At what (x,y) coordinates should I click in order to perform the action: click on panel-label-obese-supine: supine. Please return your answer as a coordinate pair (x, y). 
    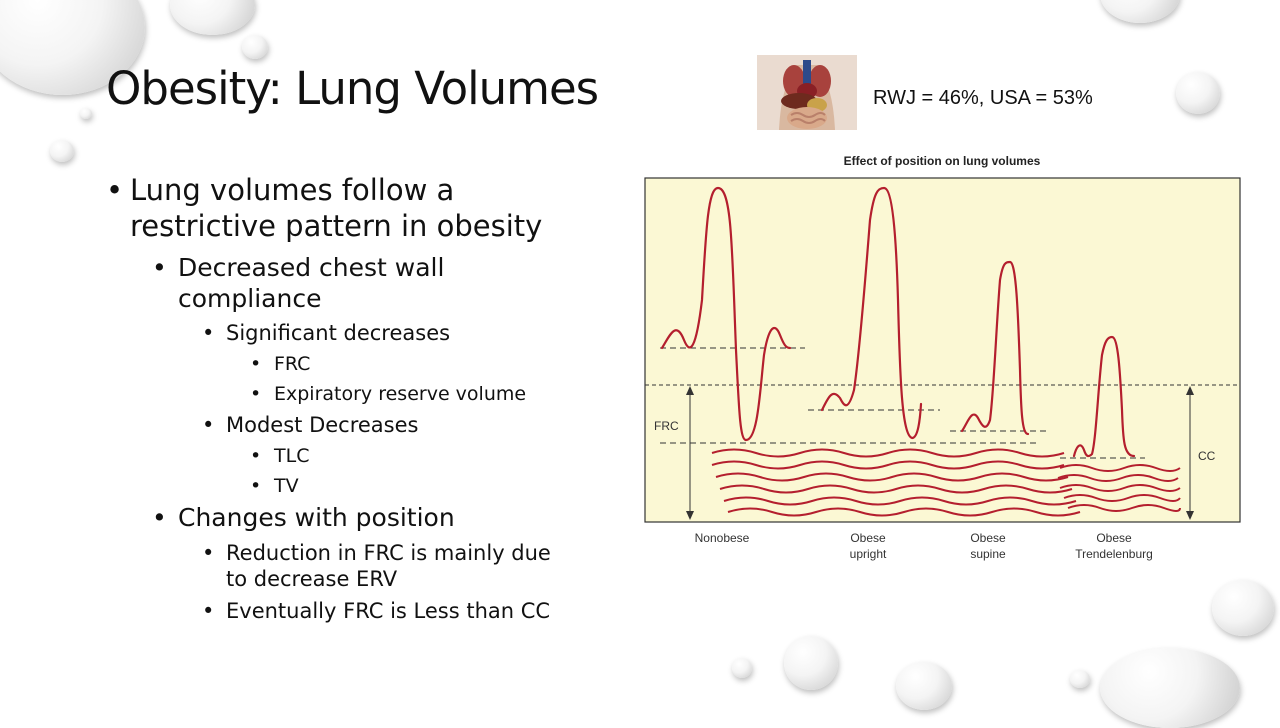
    Looking at the image, I should click on (988, 554).